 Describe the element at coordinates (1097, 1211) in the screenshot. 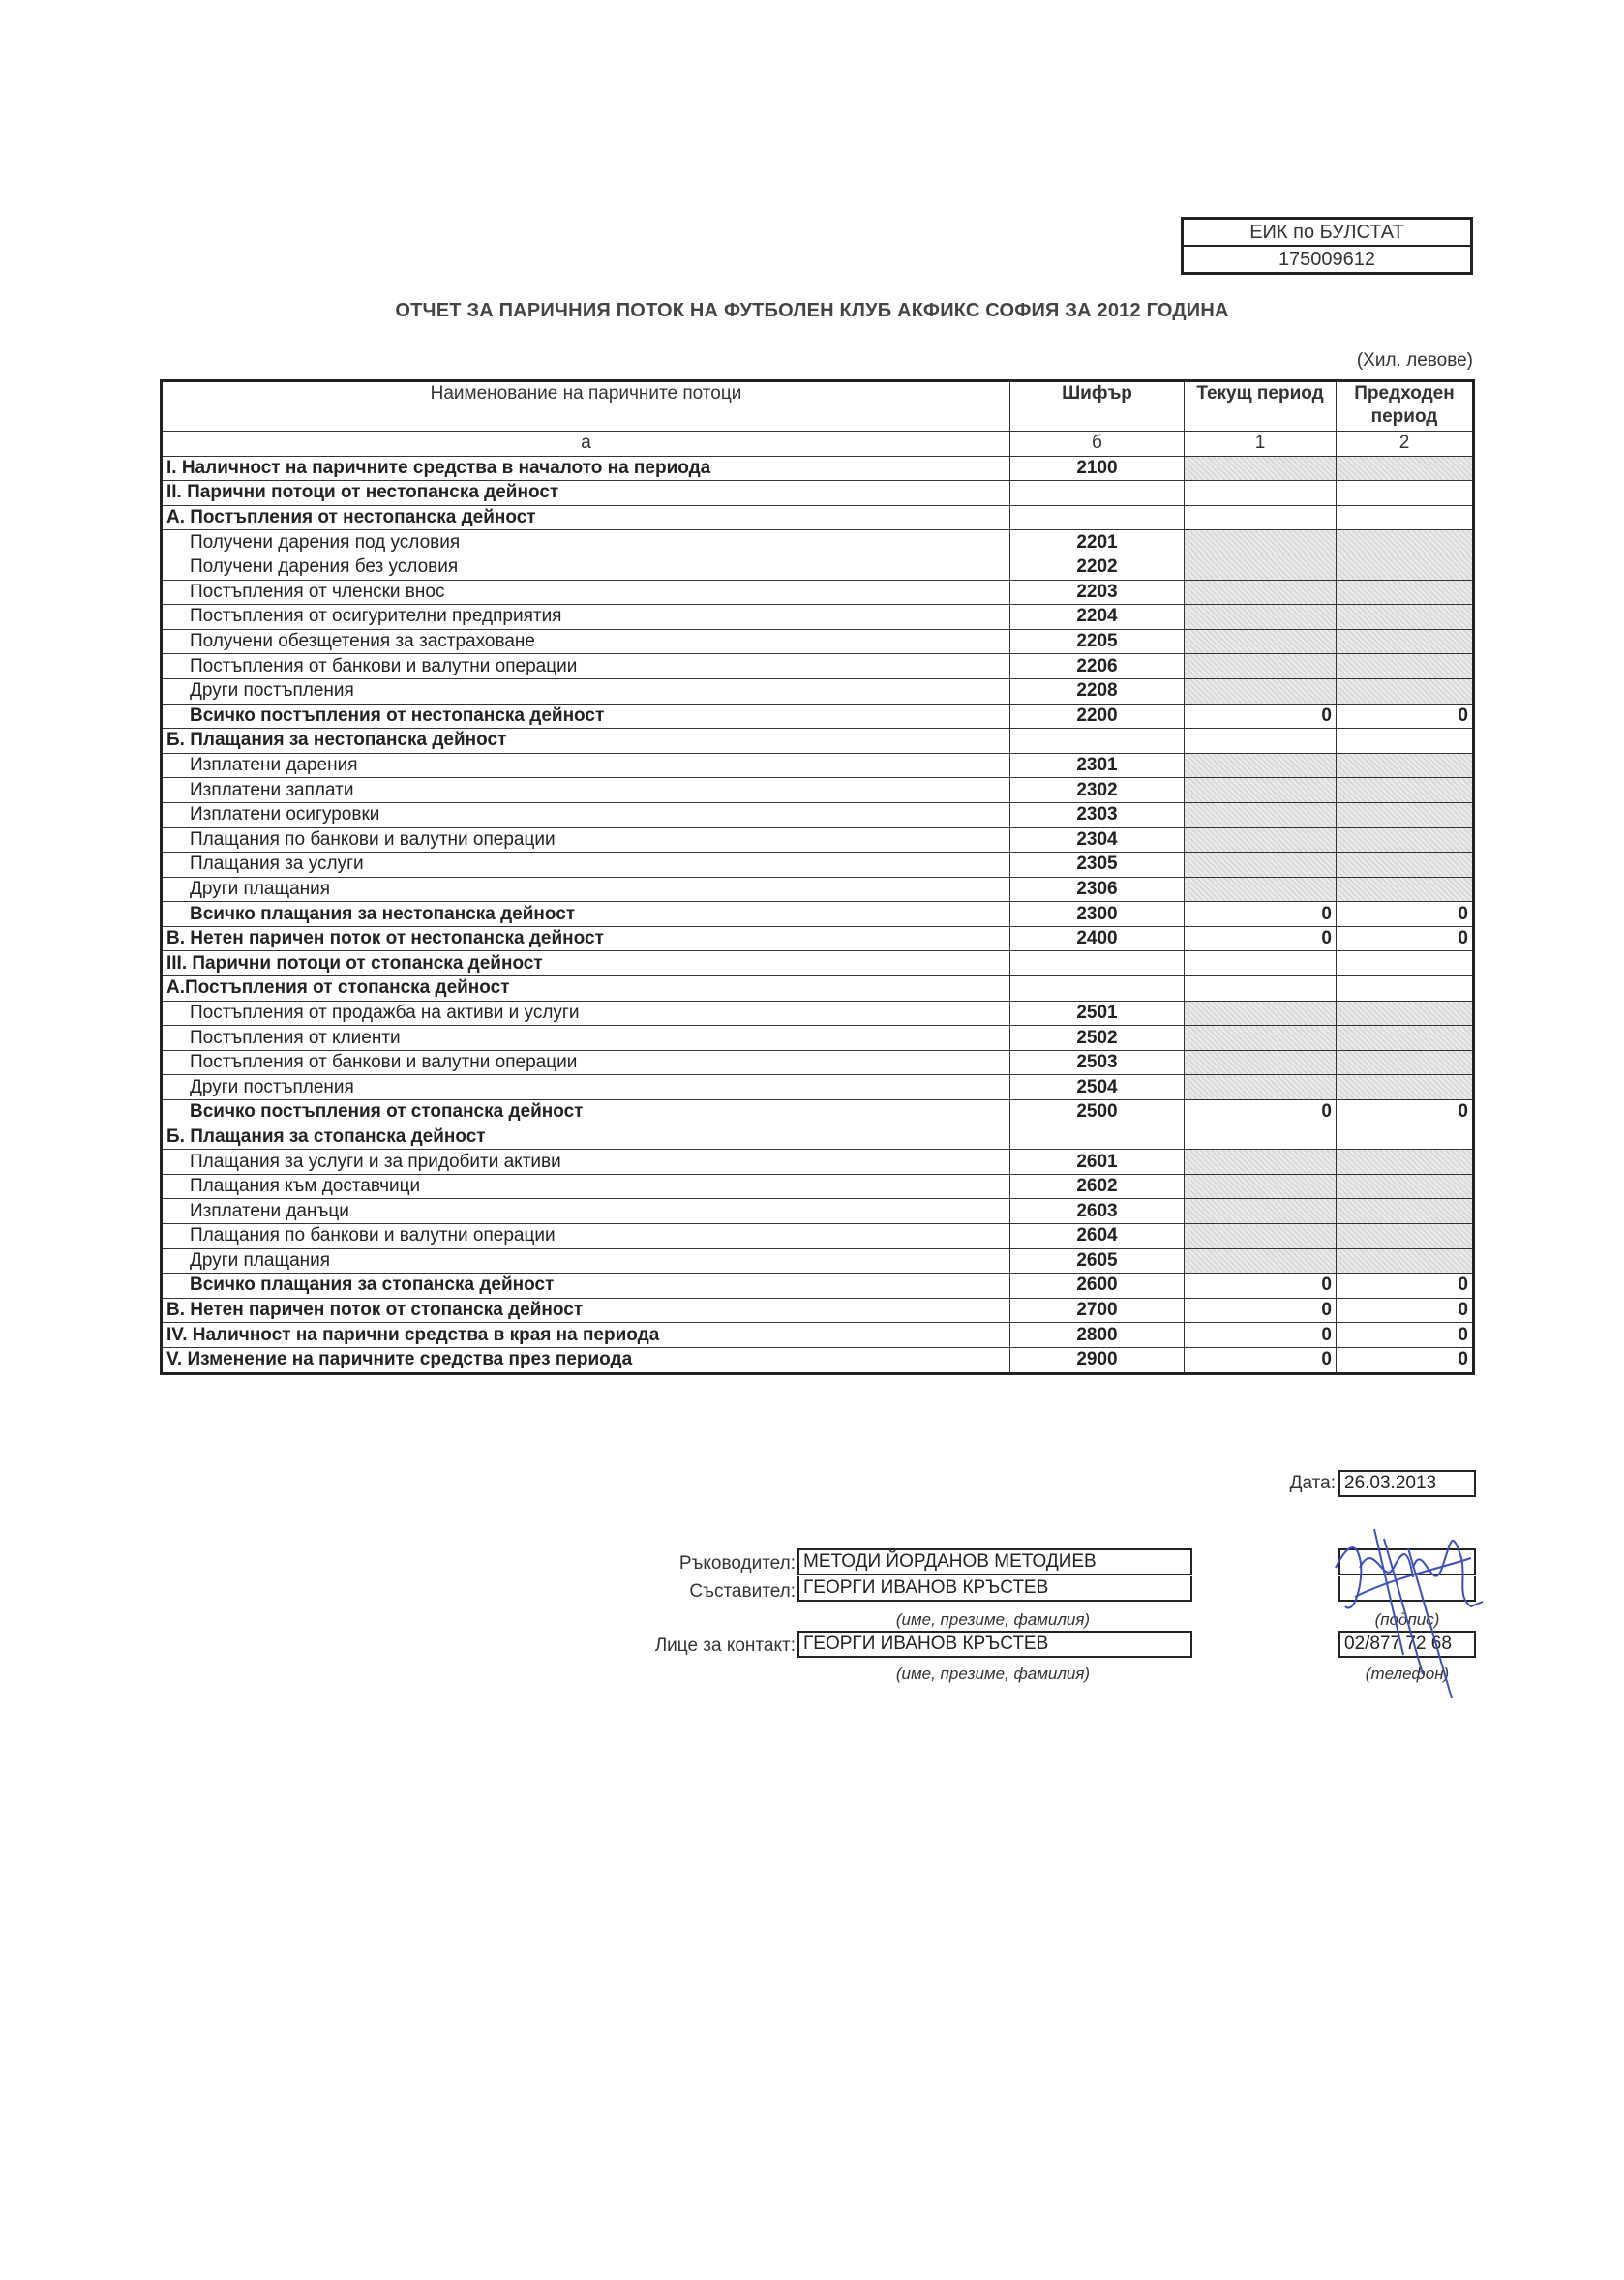

I see `row-code: 2603` at that location.